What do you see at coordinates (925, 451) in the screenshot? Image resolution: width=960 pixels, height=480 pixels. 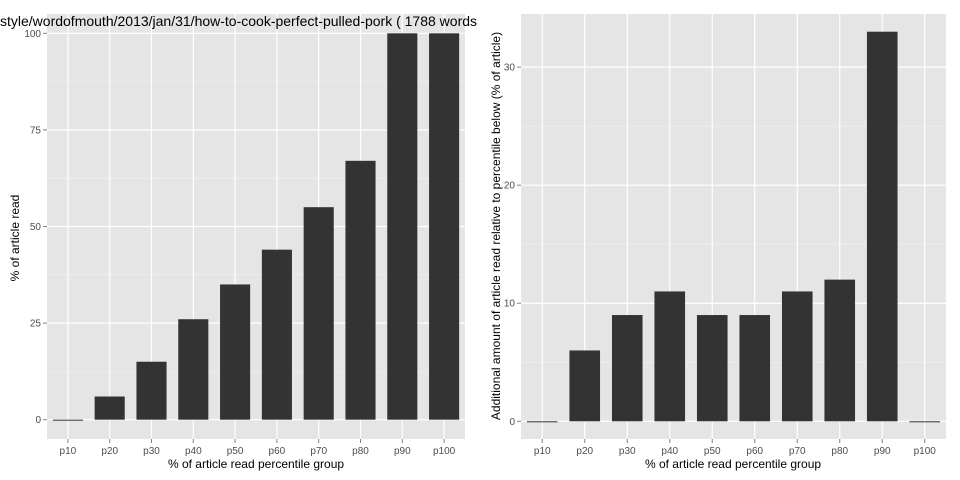 I see `x-tick-label-right: p100` at bounding box center [925, 451].